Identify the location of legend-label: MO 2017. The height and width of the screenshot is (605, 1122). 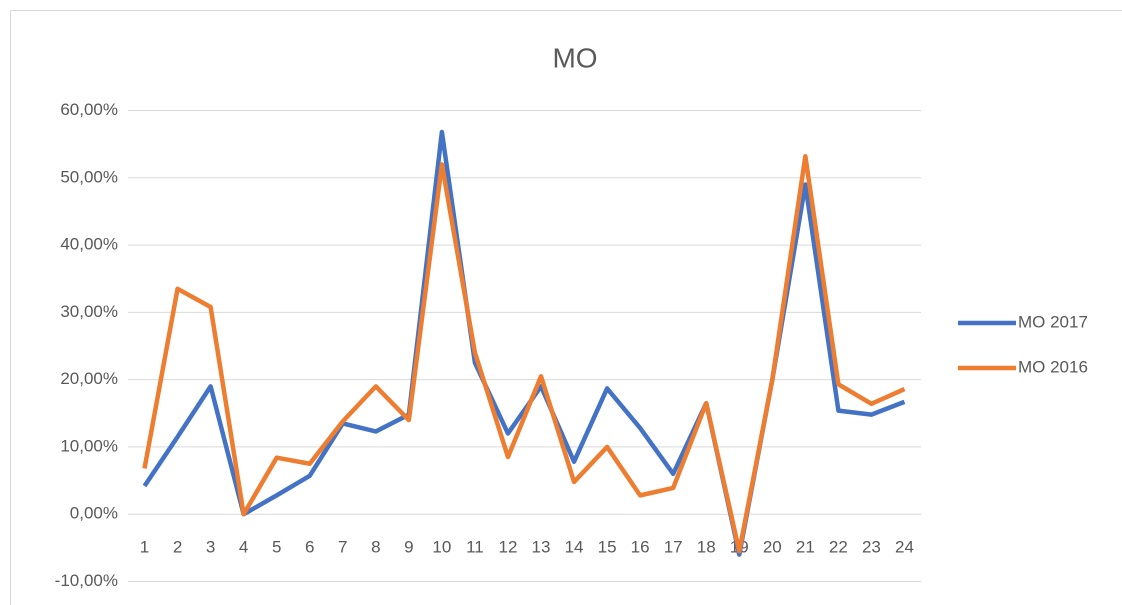
(1053, 321).